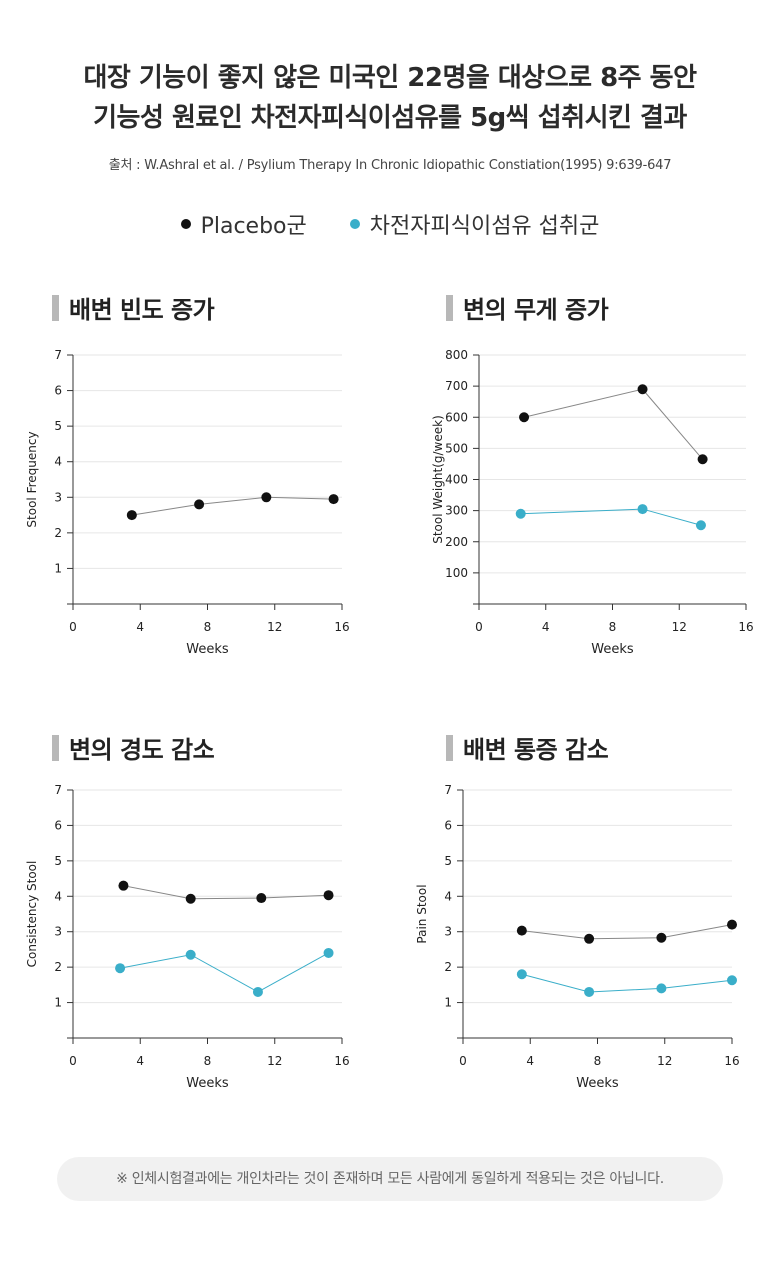  Describe the element at coordinates (390, 78) in the screenshot. I see `title-line-1: 대장 기능이 좋지 않은 미국인 22명을 대상으로 8주 동안` at that location.